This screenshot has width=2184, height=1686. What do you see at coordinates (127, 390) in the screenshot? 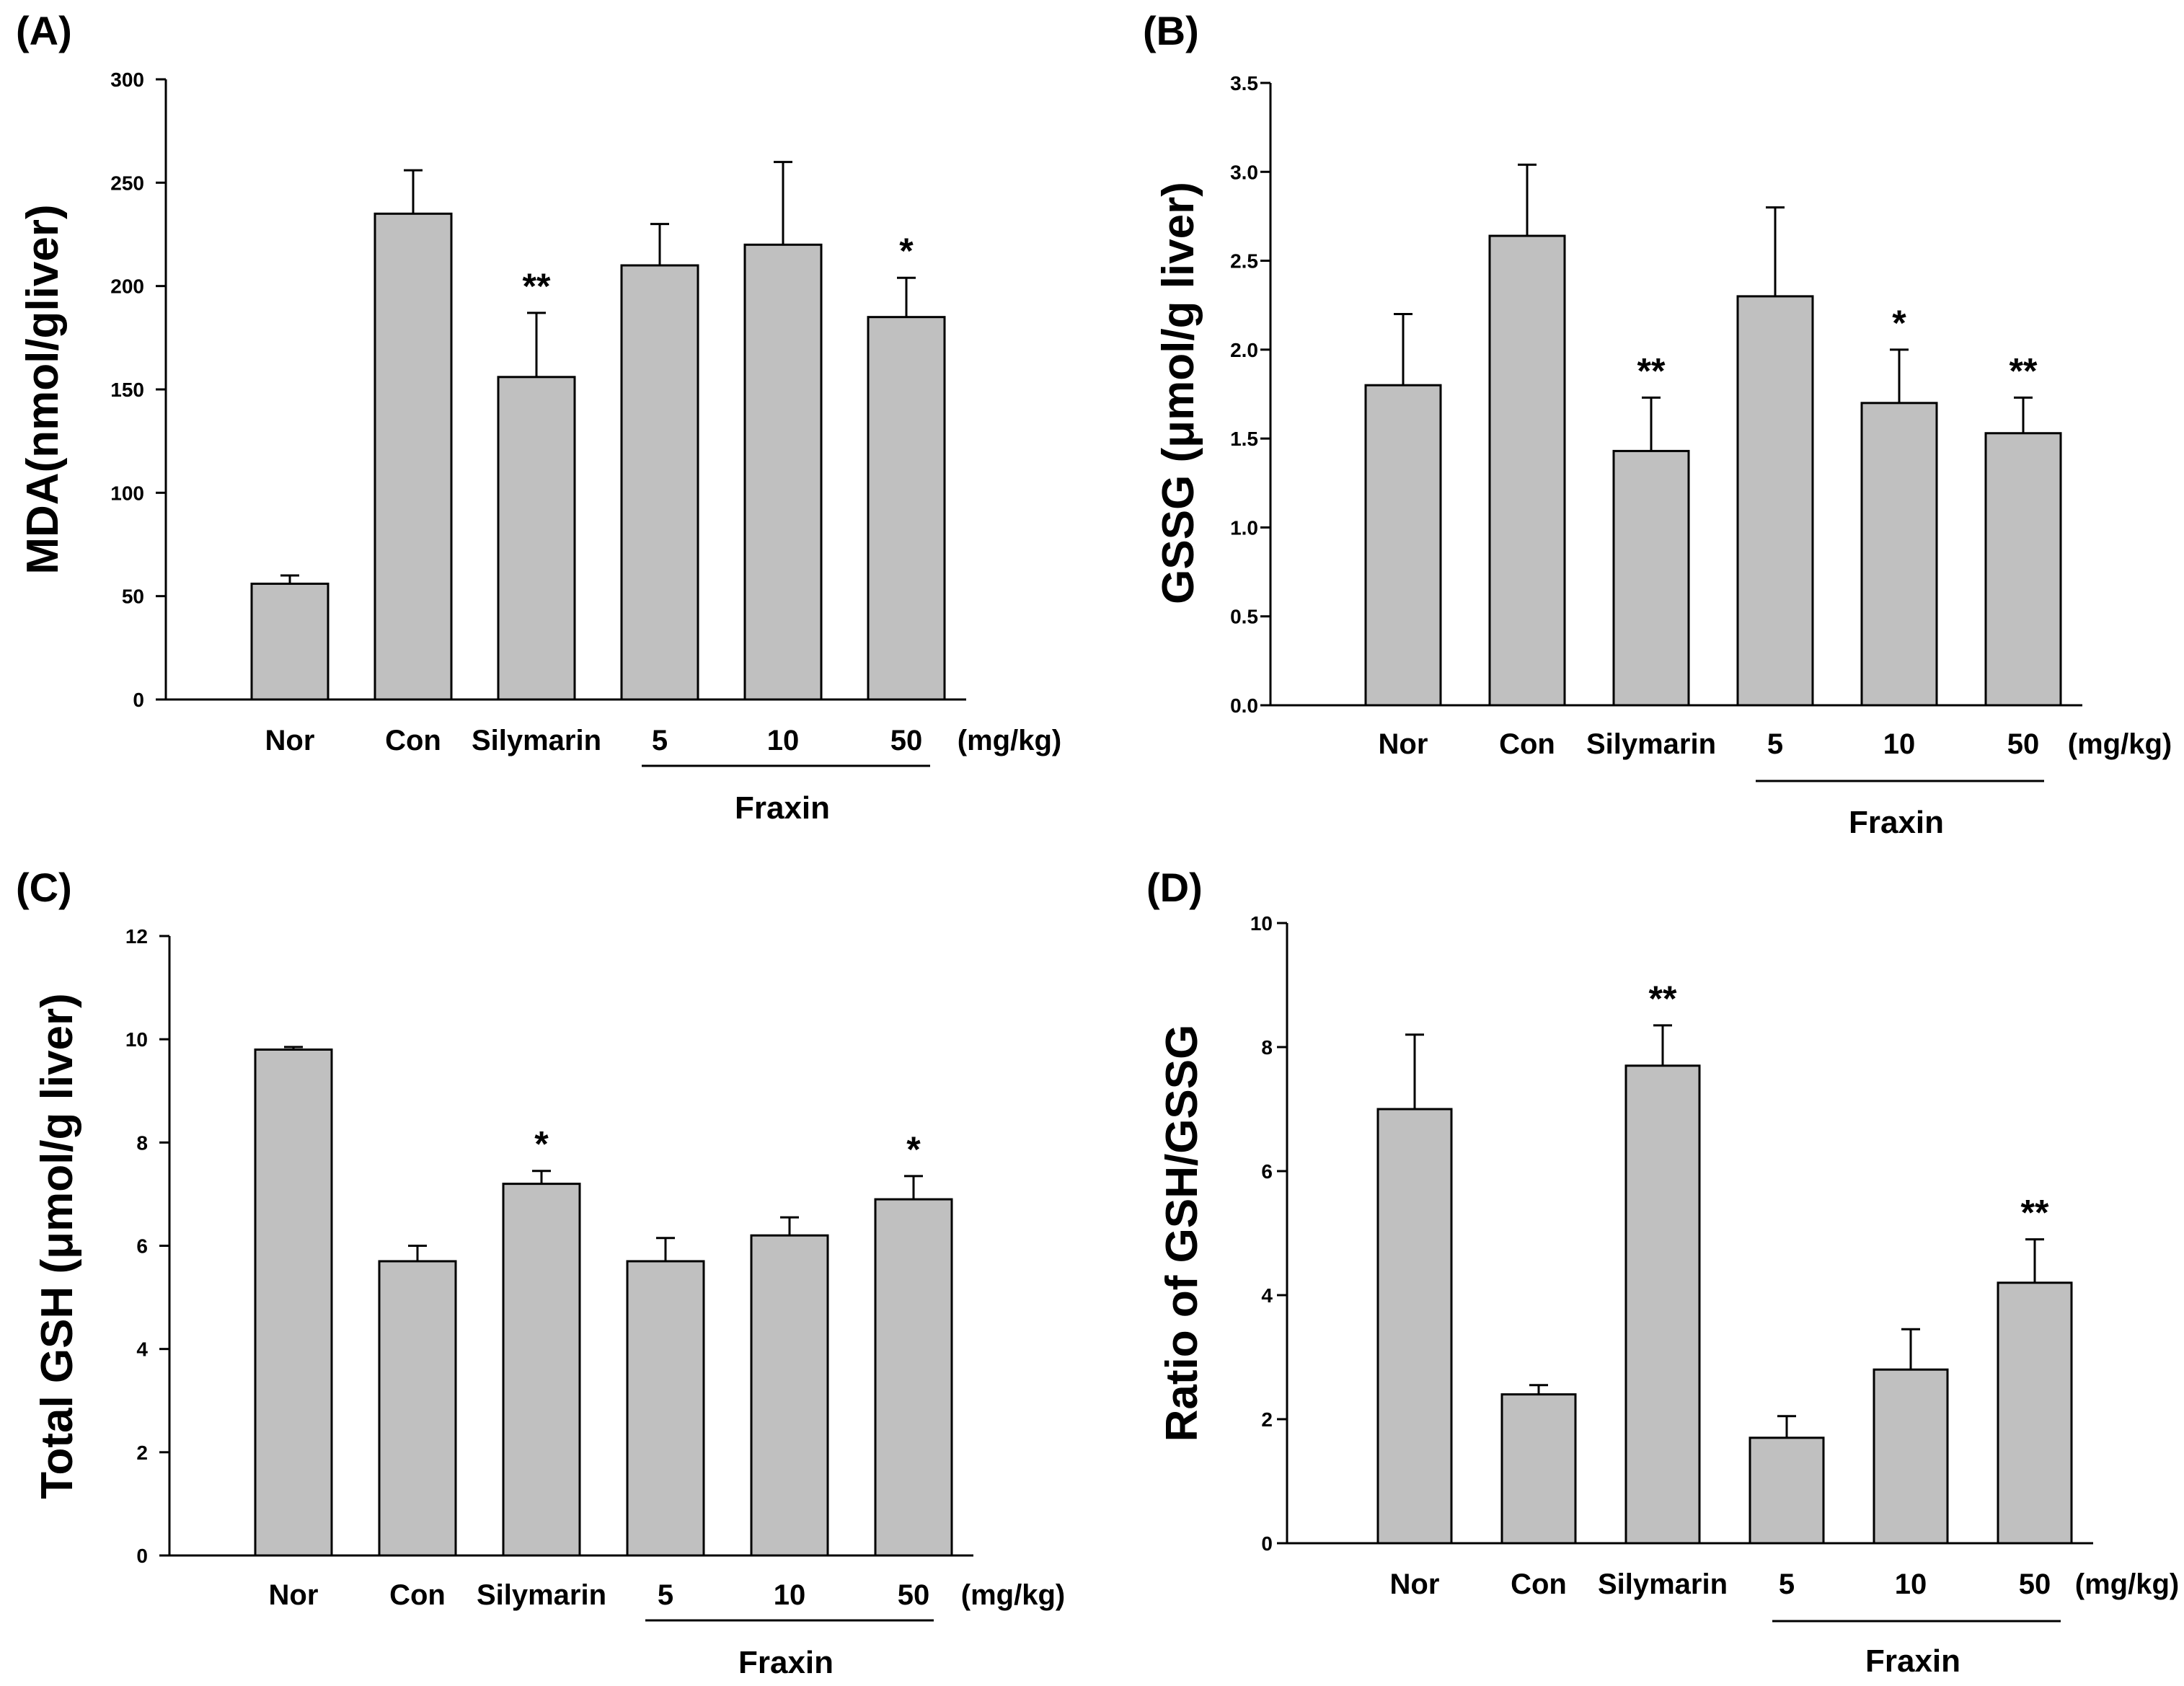
I see `y-tick-label: 150` at bounding box center [127, 390].